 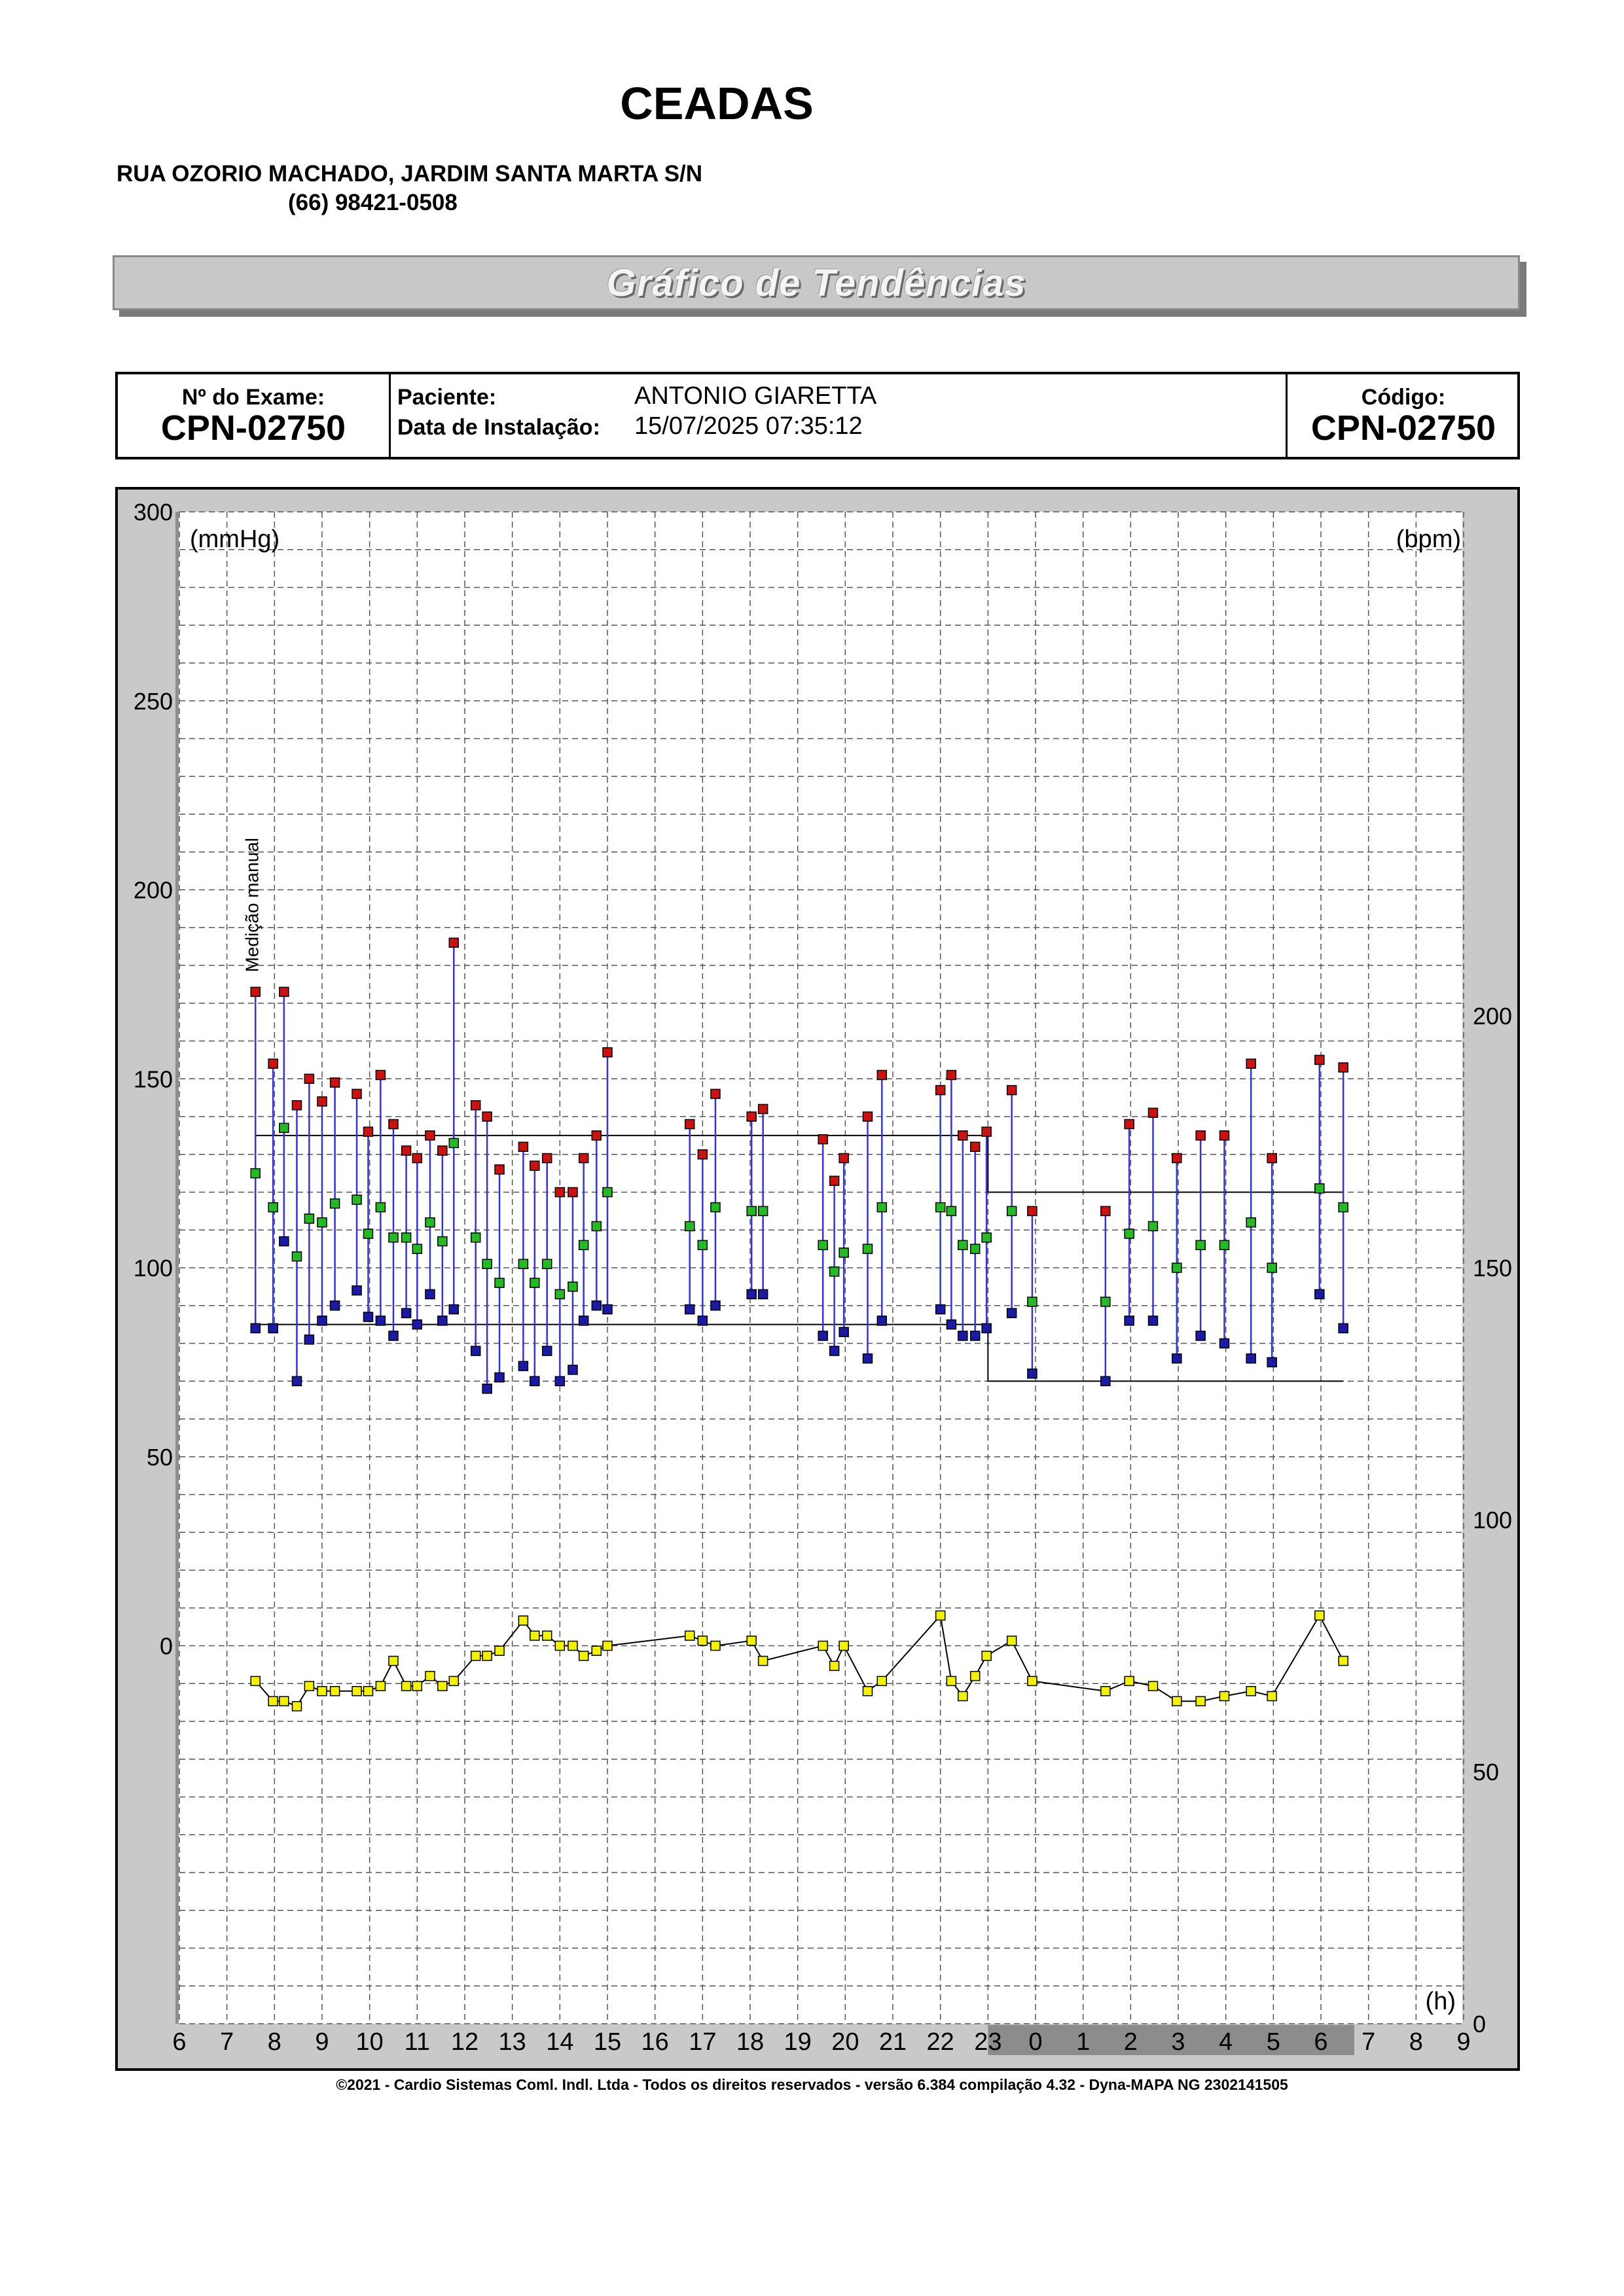 I want to click on y-left-tick-label: 0, so click(x=166, y=1646).